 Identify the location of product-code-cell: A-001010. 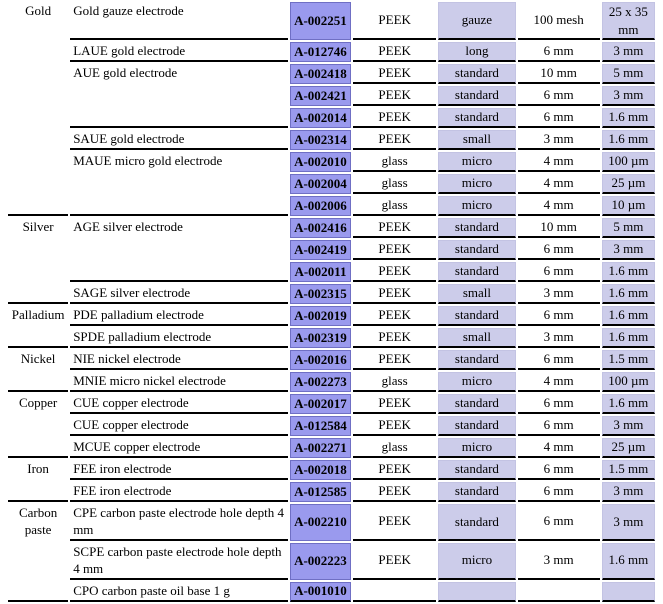
(320, 591).